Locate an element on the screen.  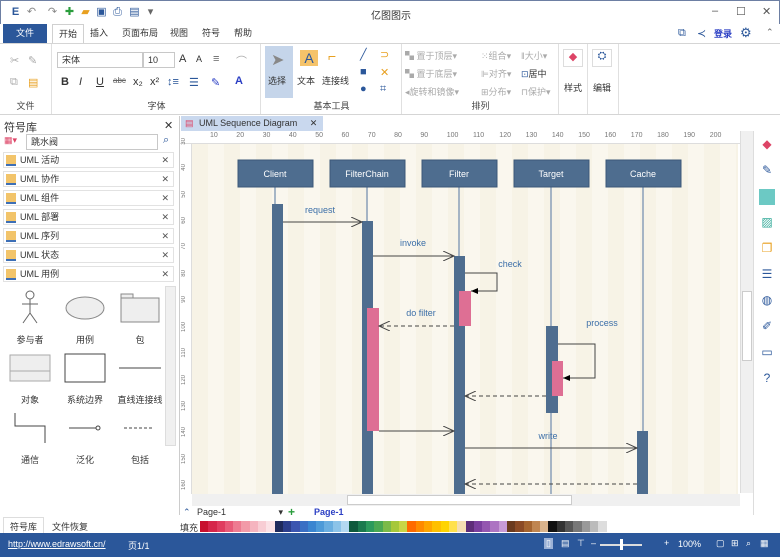
library-shape: 系统边界 is located at coordinates (85, 376).